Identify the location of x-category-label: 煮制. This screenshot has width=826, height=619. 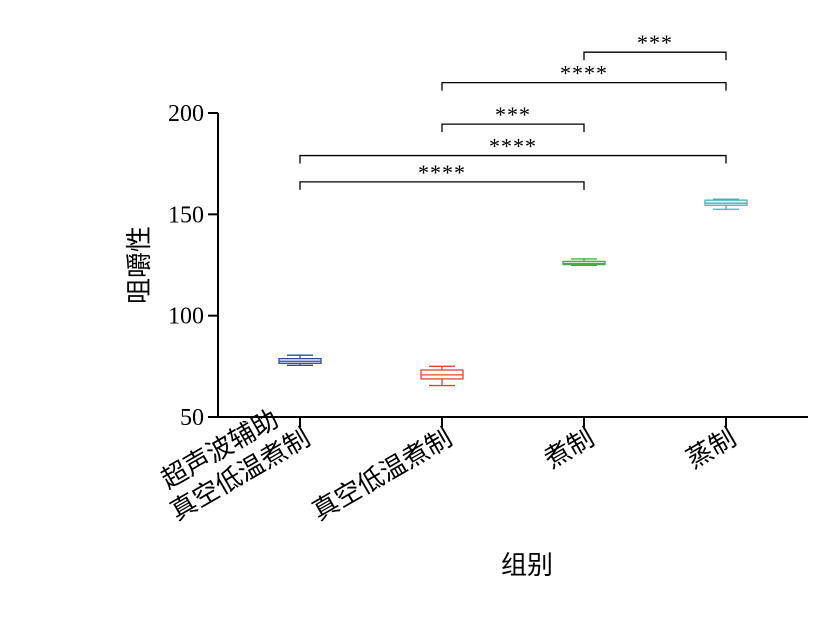
(569, 448).